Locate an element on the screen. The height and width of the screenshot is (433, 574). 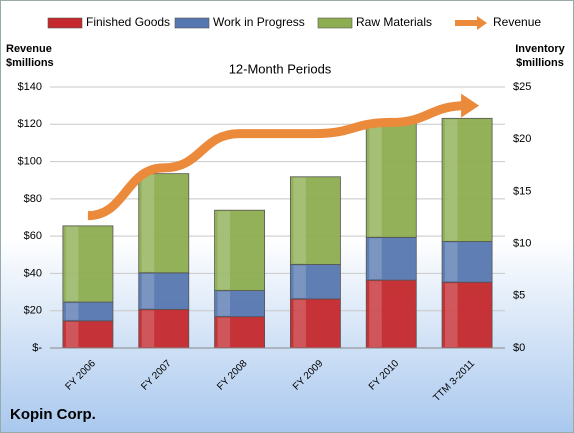
y-axis-label: Revenue $millions is located at coordinates (30, 56).